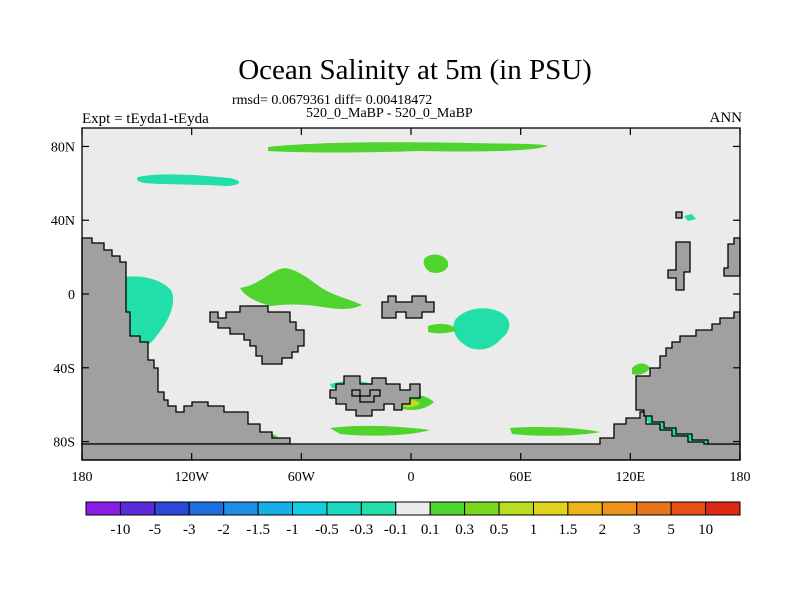 This screenshot has height=600, width=800. What do you see at coordinates (688, 378) in the screenshot?
I see `land-australia` at bounding box center [688, 378].